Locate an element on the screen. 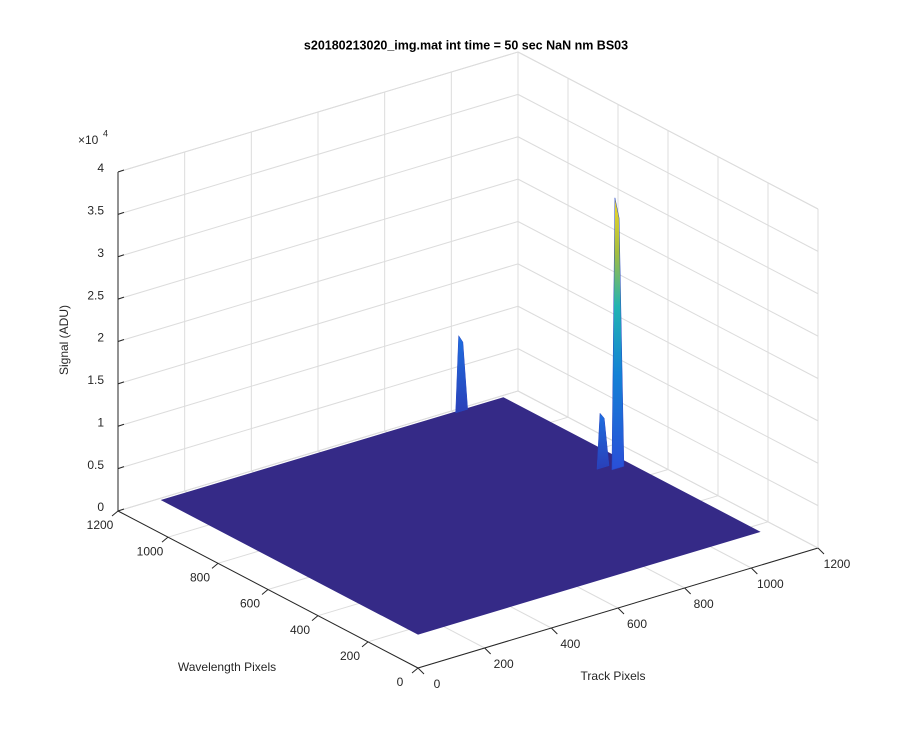 Image resolution: width=900 pixels, height=750 pixels. z-tick-label: 4 is located at coordinates (100, 168).